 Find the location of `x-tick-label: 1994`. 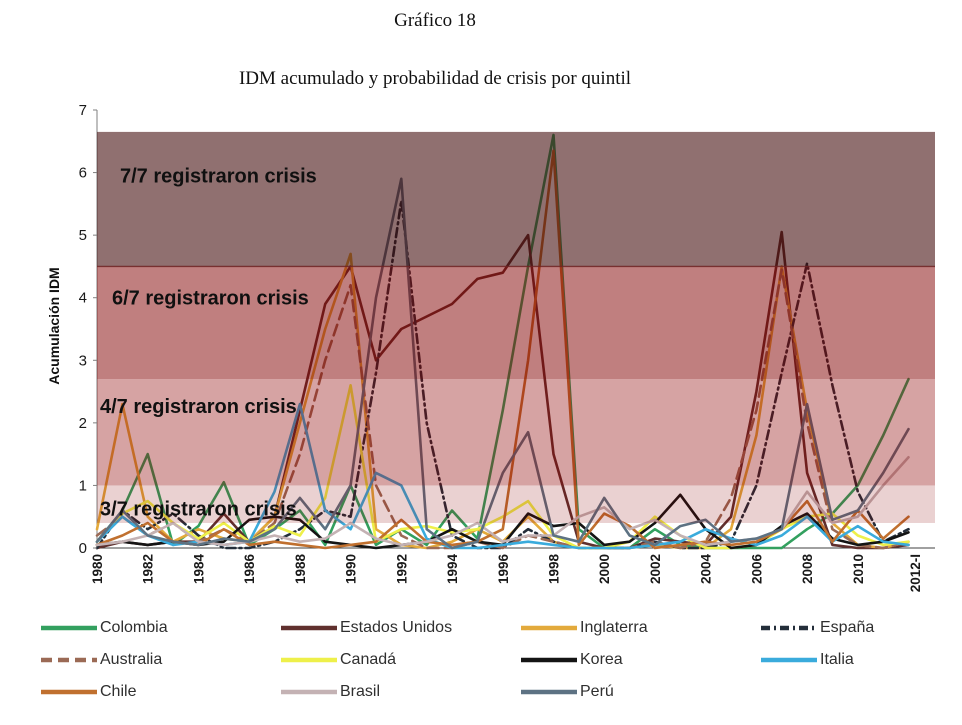

x-tick-label: 1994 is located at coordinates (452, 569).